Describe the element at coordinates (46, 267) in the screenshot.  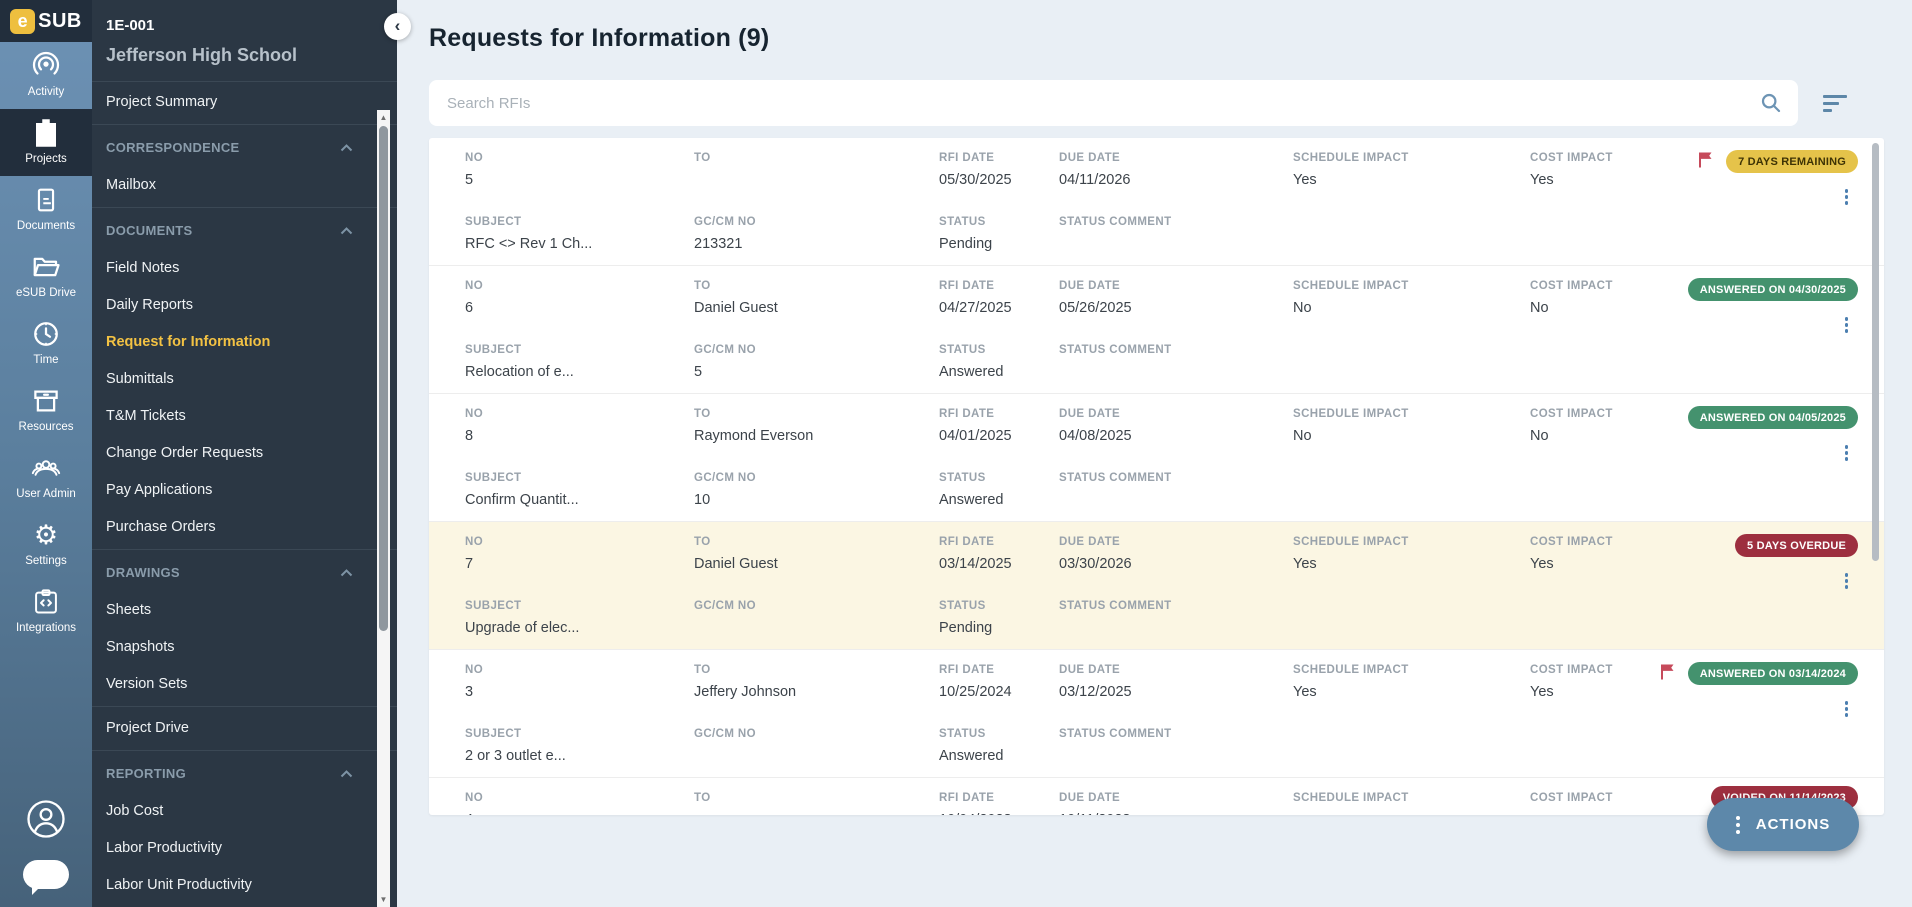
I see `folder-icon` at that location.